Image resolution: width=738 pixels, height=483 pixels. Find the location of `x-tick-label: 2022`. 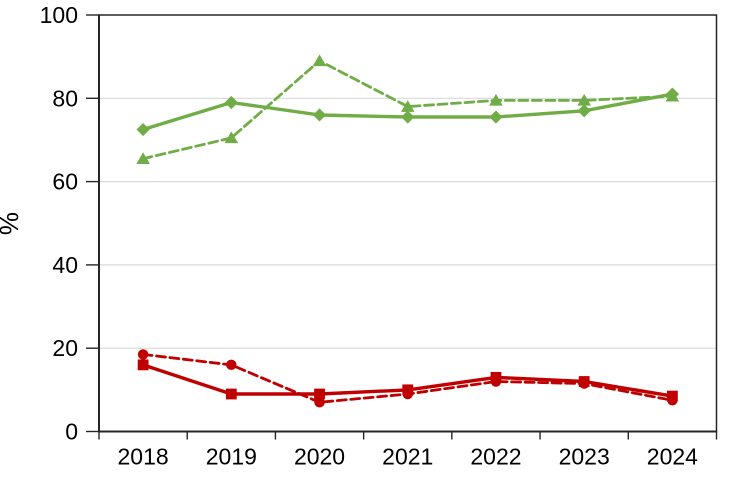

x-tick-label: 2022 is located at coordinates (495, 457).